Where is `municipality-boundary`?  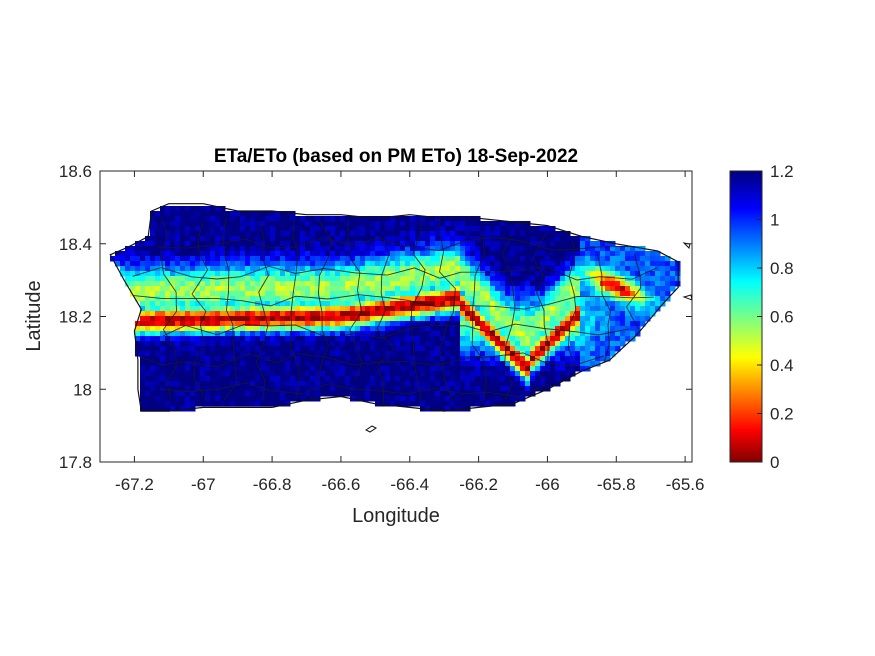 municipality-boundary is located at coordinates (393, 302).